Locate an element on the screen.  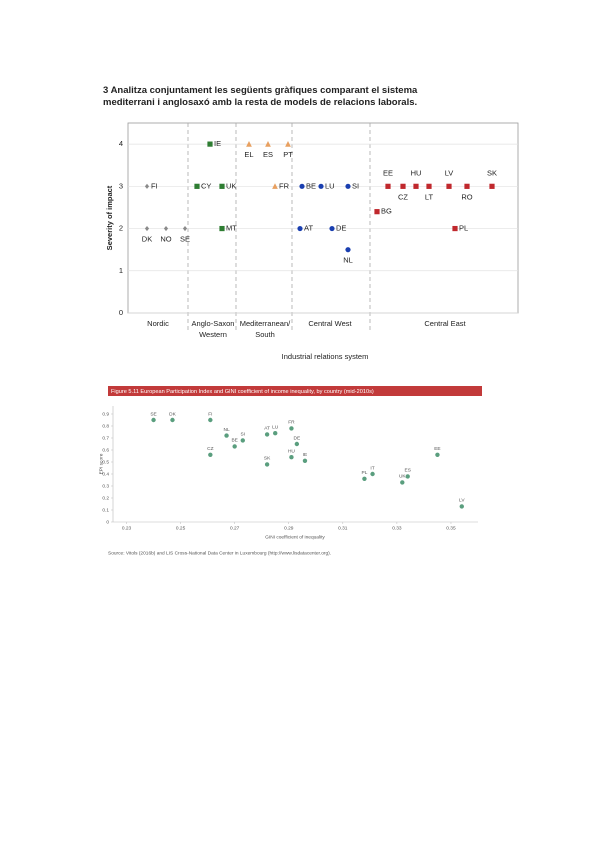
figure-title-bar is located at coordinates (295, 391).